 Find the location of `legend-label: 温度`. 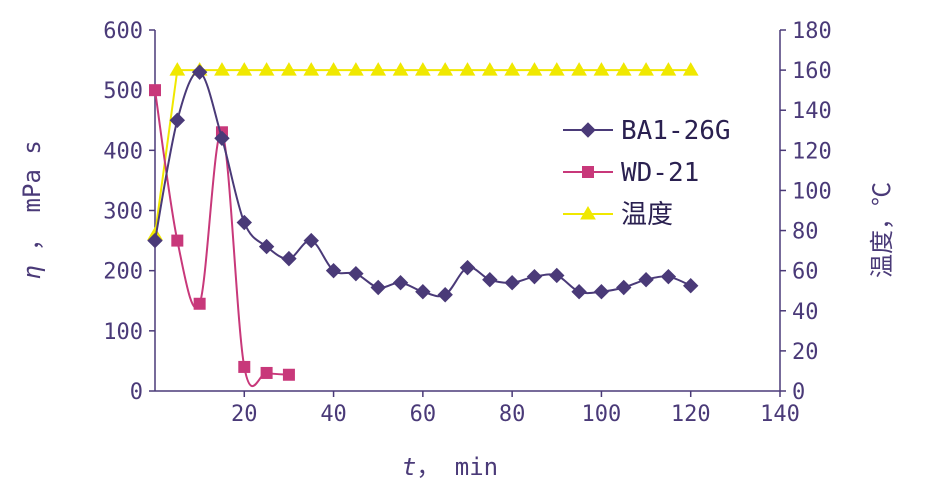

legend-label: 温度 is located at coordinates (647, 215).